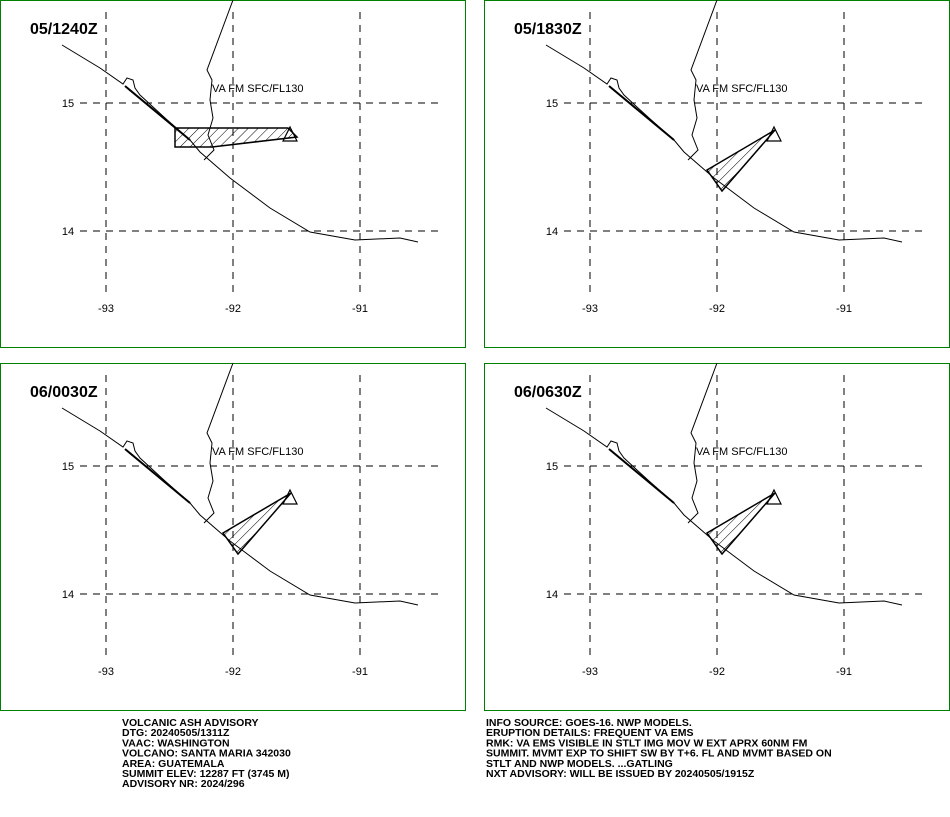 Image resolution: width=950 pixels, height=817 pixels. What do you see at coordinates (64, 29) in the screenshot?
I see `panel-time: 05/1240Z` at bounding box center [64, 29].